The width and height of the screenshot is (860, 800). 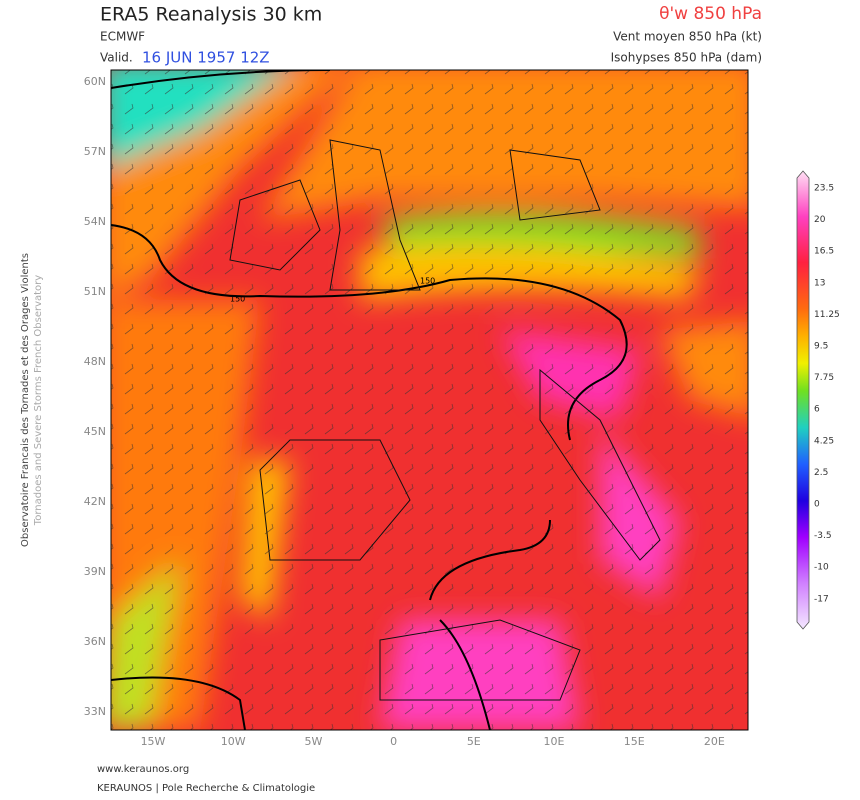 I want to click on source: ECMWF, so click(x=122, y=37).